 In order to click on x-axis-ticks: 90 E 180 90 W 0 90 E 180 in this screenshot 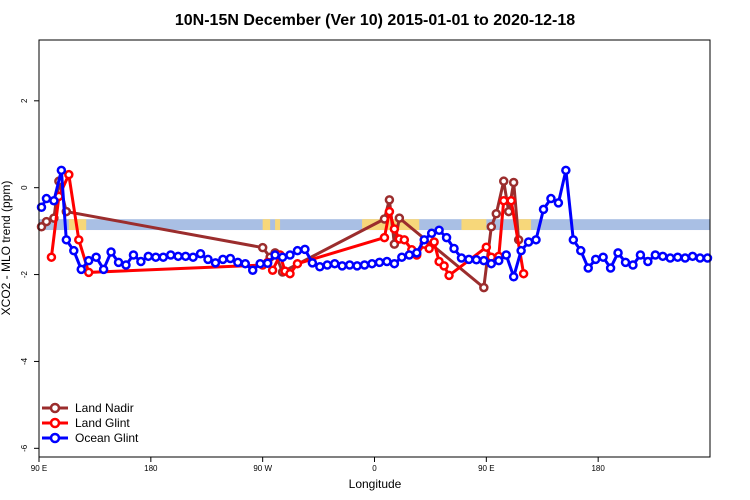, I will do `click(318, 465)`.